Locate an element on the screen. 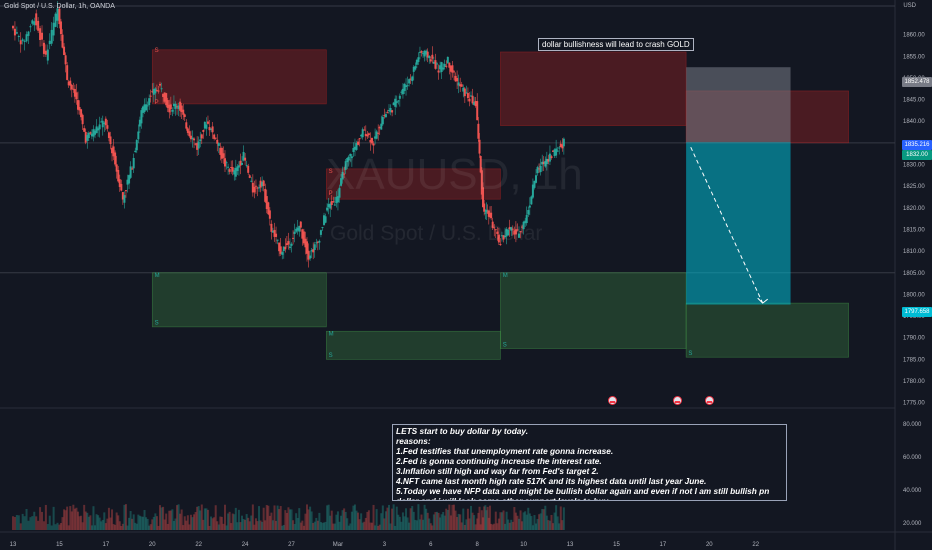 This screenshot has height=550, width=932. price-tick-label: 1775.00 is located at coordinates (914, 404).